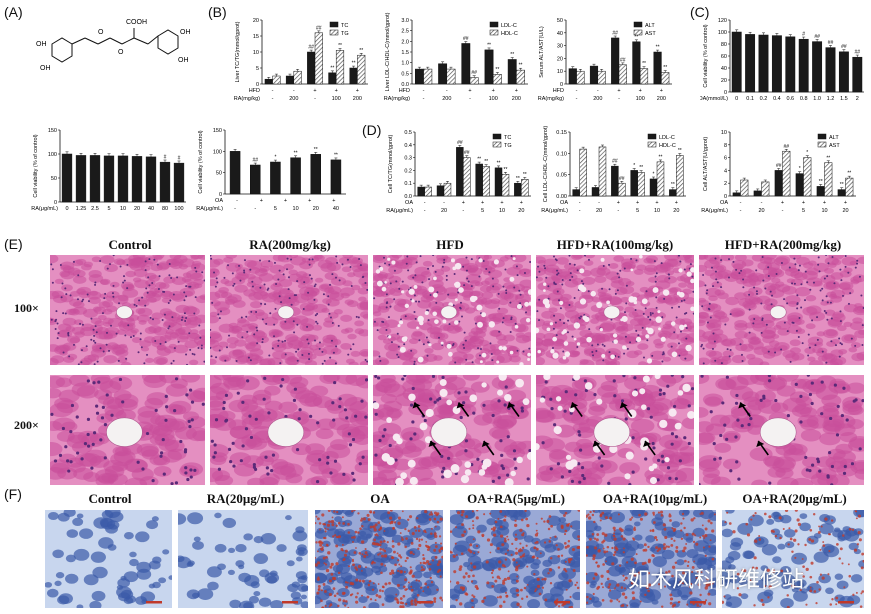  I want to click on y-tick-label: 150, so click(52, 131).